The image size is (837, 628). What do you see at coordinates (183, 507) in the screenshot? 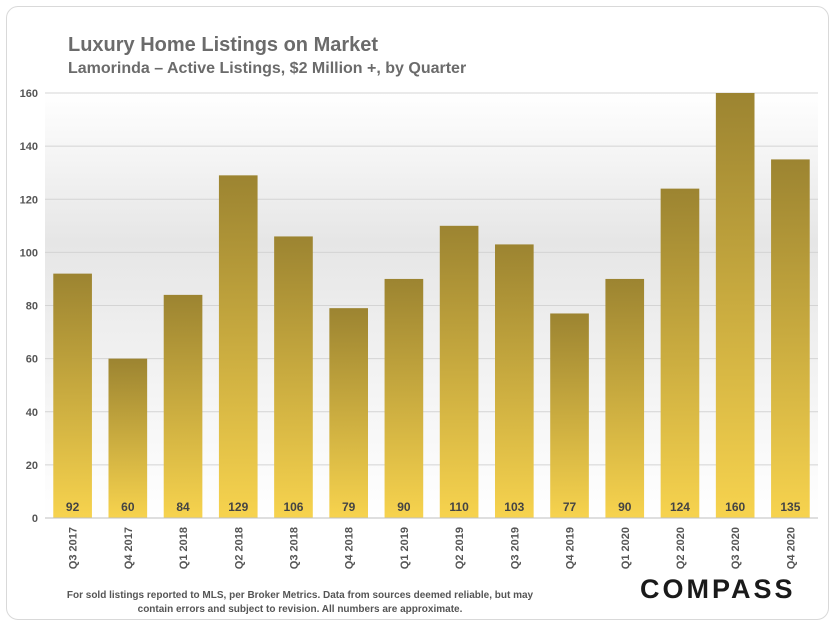
I see `data-label: 84` at bounding box center [183, 507].